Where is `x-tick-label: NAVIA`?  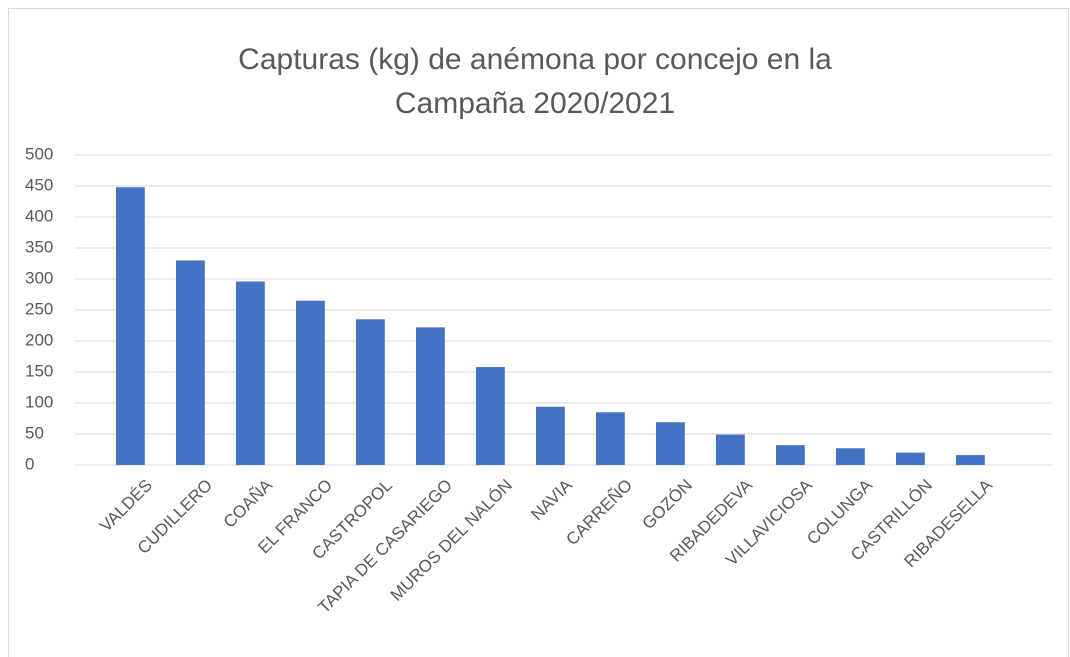 x-tick-label: NAVIA is located at coordinates (551, 499).